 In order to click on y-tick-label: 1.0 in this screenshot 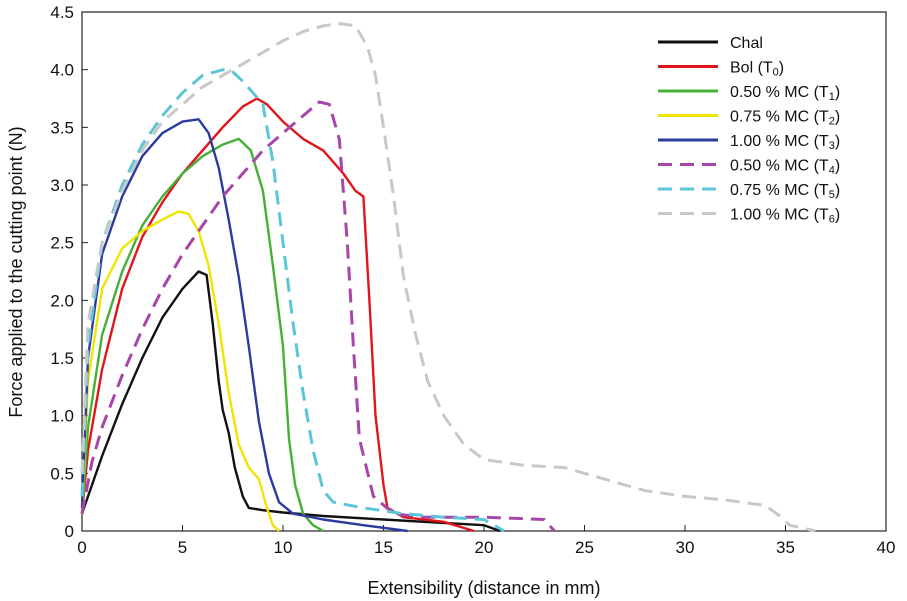, I will do `click(62, 416)`.